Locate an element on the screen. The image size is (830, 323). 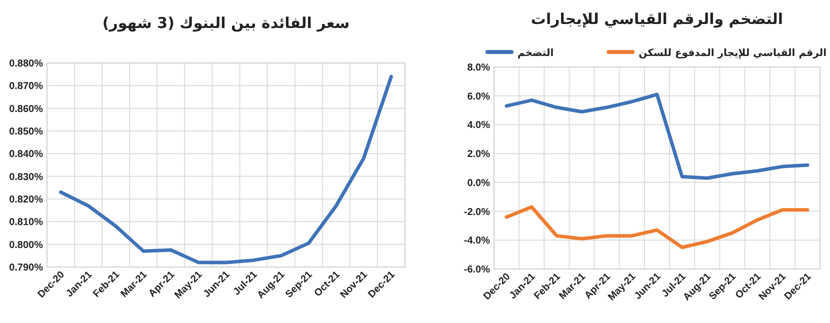
y-tick-label: 0.0% is located at coordinates (478, 183).